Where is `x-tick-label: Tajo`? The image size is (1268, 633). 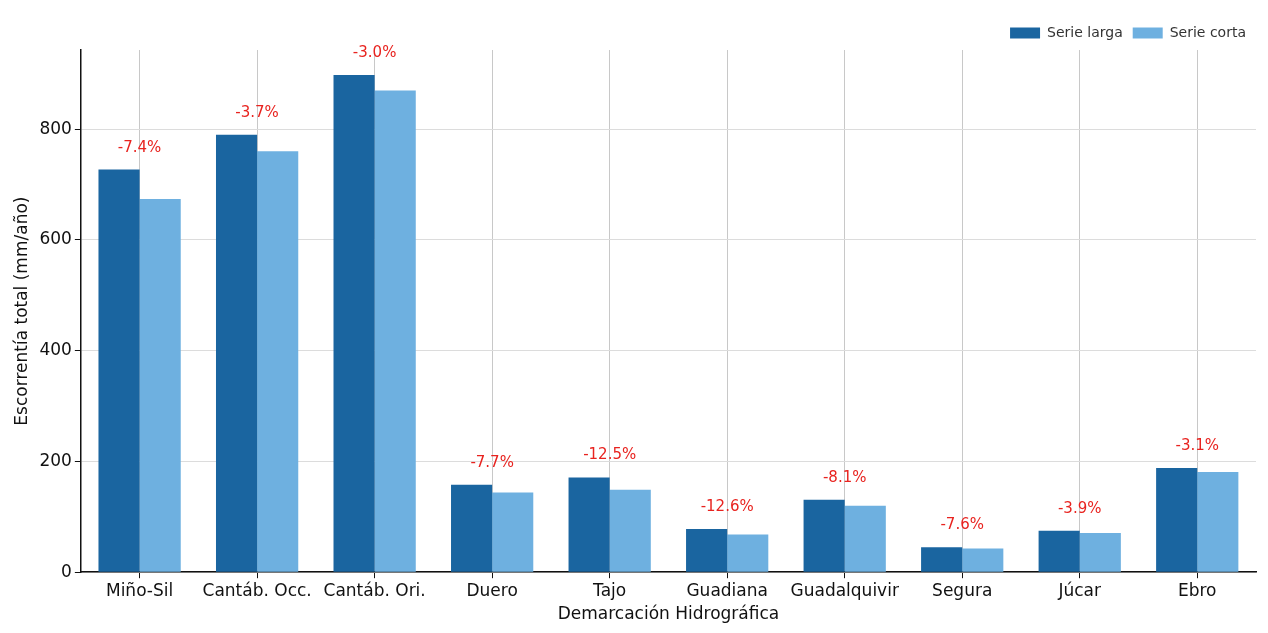 x-tick-label: Tajo is located at coordinates (609, 589).